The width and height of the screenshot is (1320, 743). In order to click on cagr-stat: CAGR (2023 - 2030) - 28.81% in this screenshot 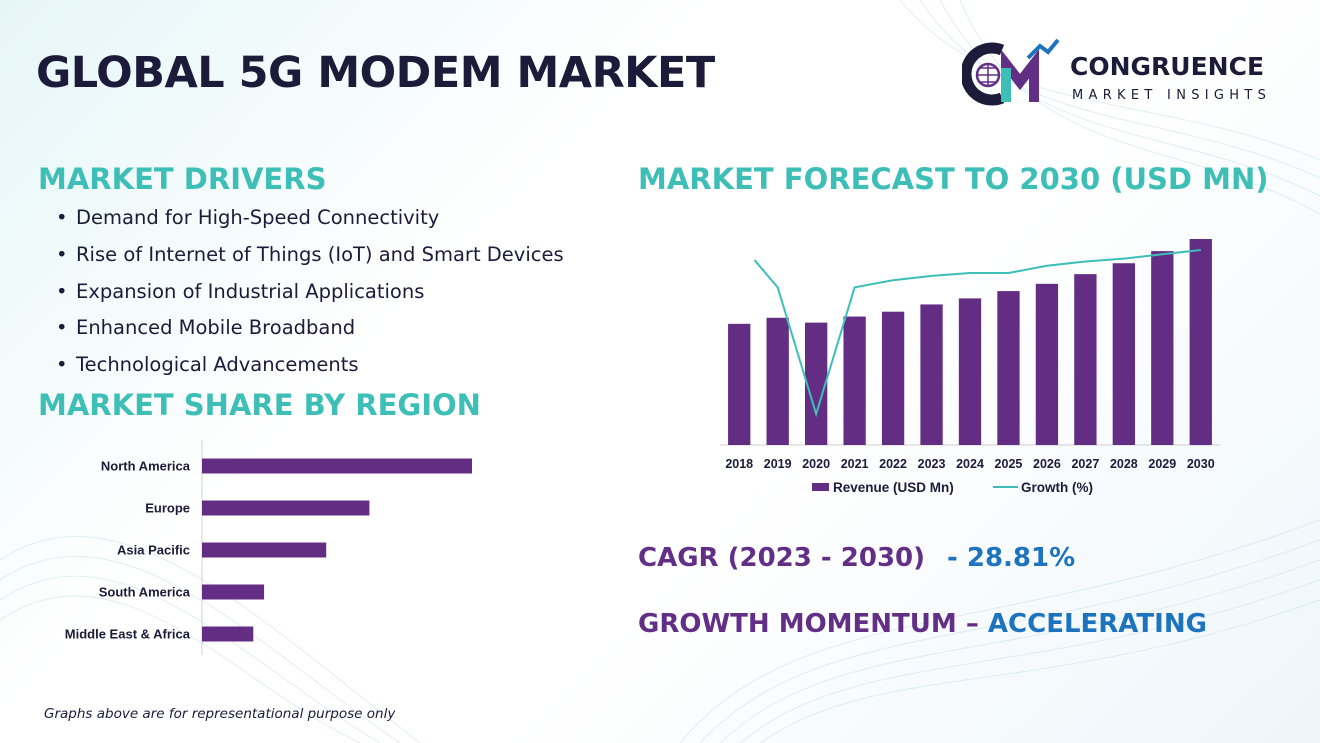, I will do `click(856, 558)`.